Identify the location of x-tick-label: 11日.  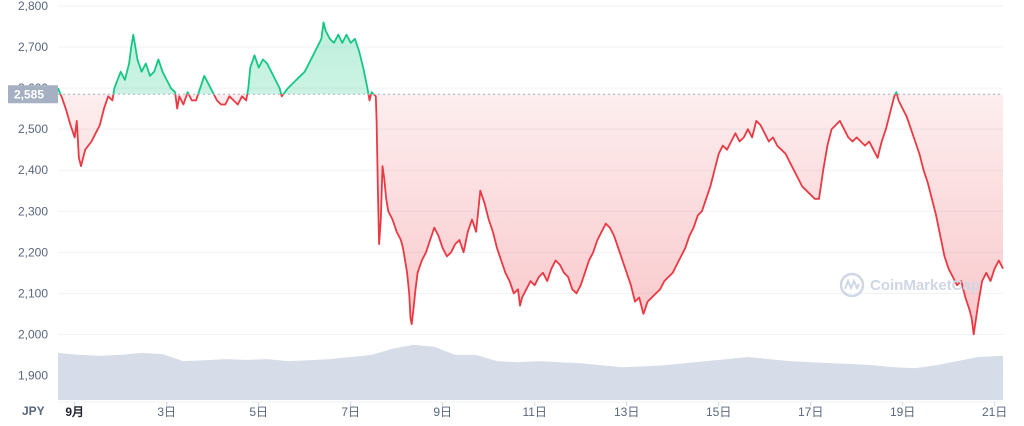
(534, 412).